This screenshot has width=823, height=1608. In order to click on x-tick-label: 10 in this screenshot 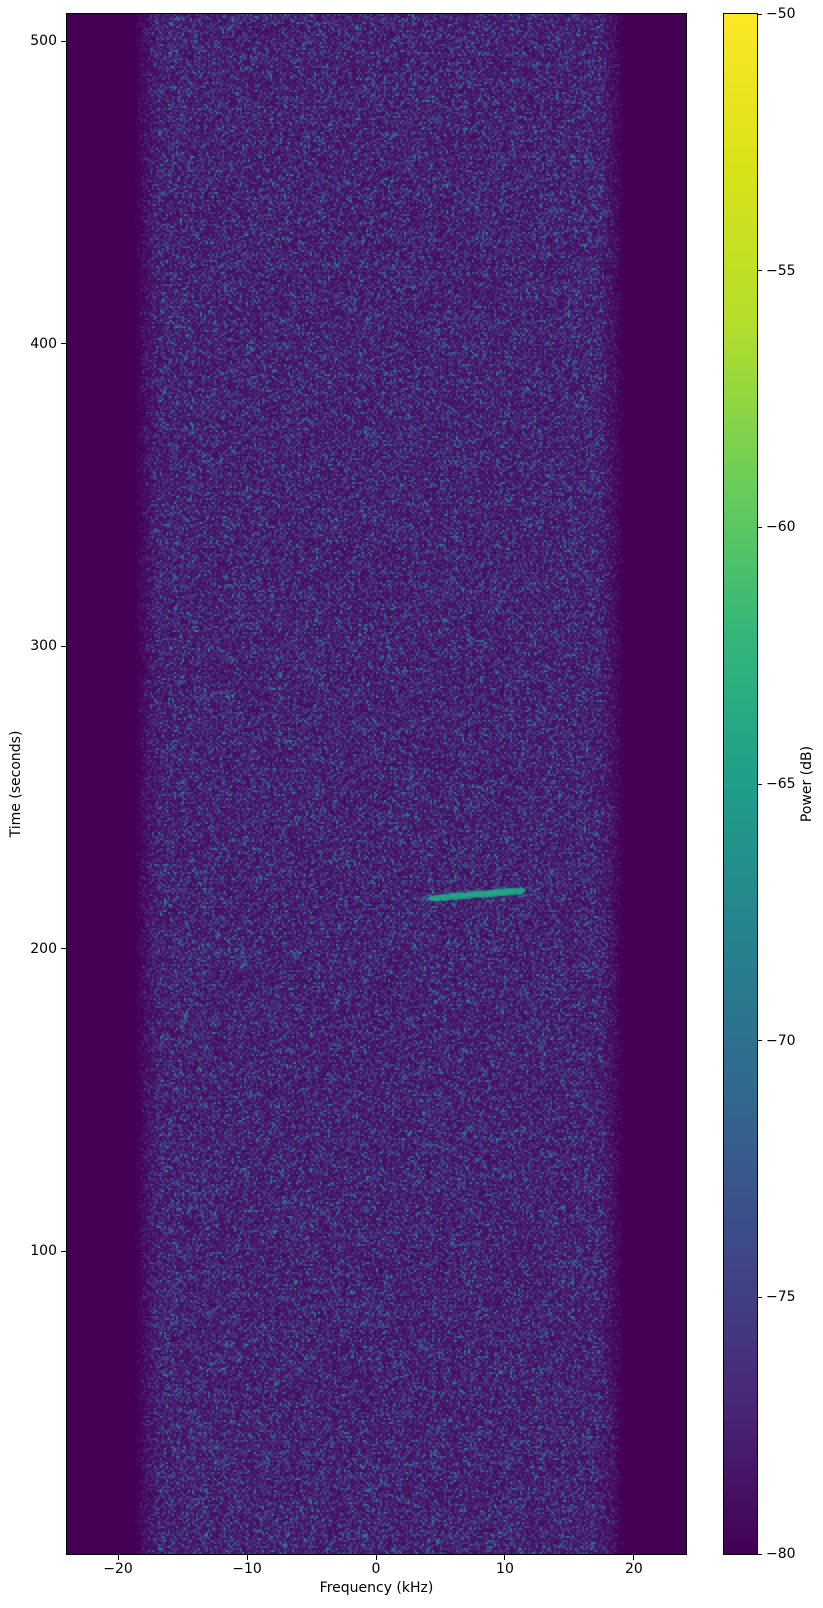, I will do `click(505, 1569)`.